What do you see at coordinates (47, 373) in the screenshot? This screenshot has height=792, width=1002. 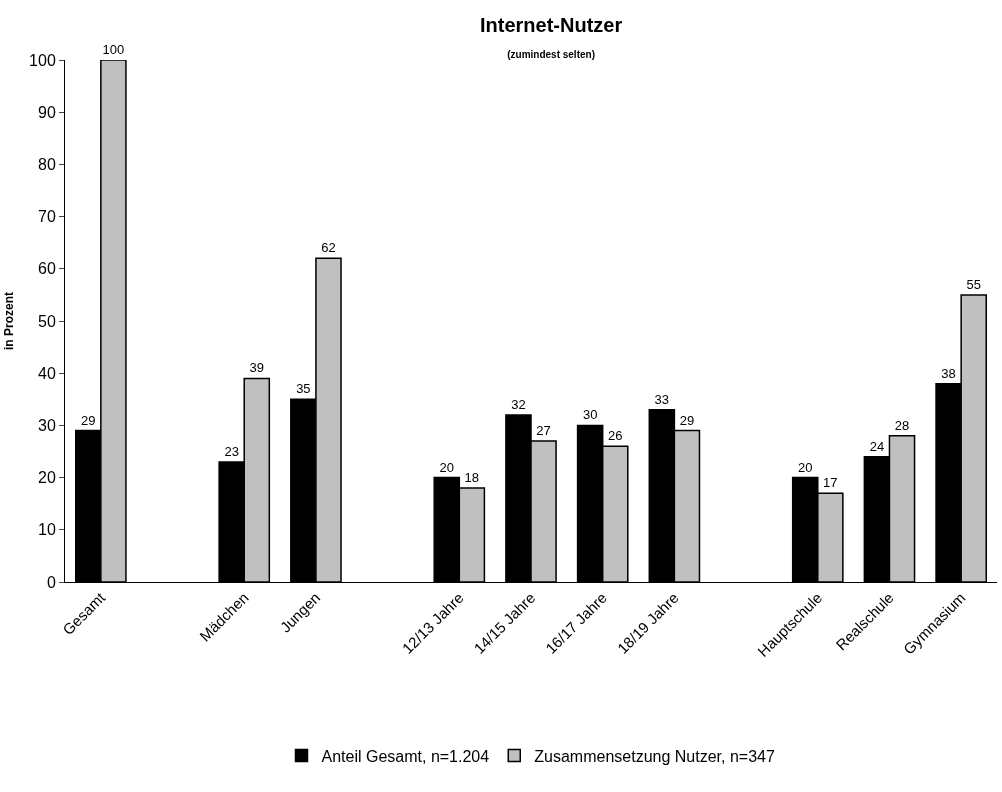 I see `y-tick-label: 40` at bounding box center [47, 373].